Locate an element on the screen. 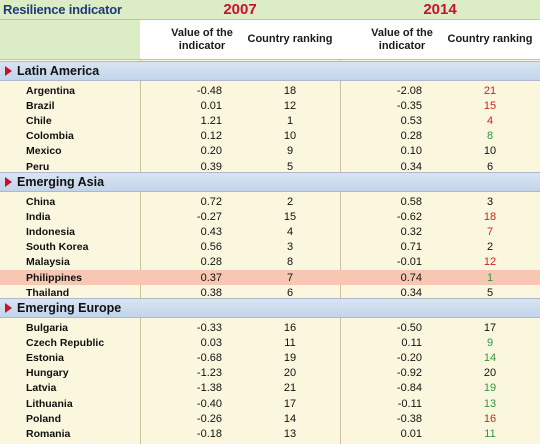 The height and width of the screenshot is (444, 540). ranking-2014: 15 is located at coordinates (490, 105).